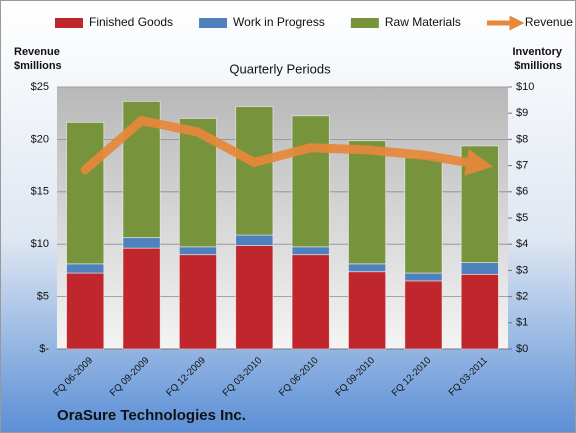 The height and width of the screenshot is (433, 576). Describe the element at coordinates (538, 66) in the screenshot. I see `y2-axis-title: $millions` at that location.